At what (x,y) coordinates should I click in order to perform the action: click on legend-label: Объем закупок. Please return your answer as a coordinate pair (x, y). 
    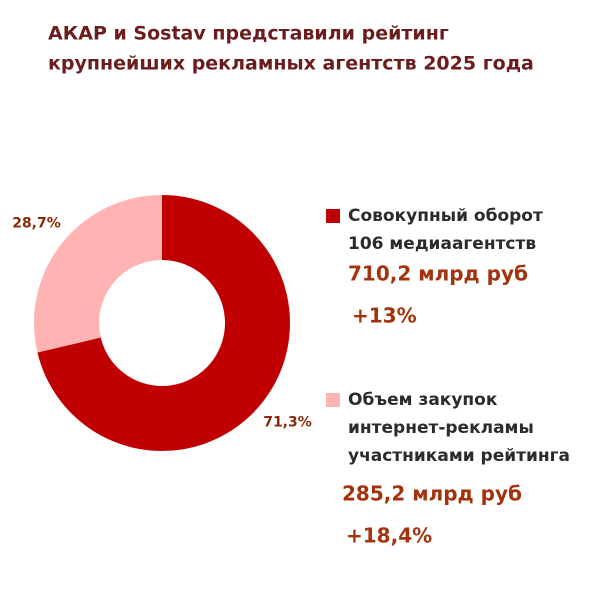
    Looking at the image, I should click on (423, 400).